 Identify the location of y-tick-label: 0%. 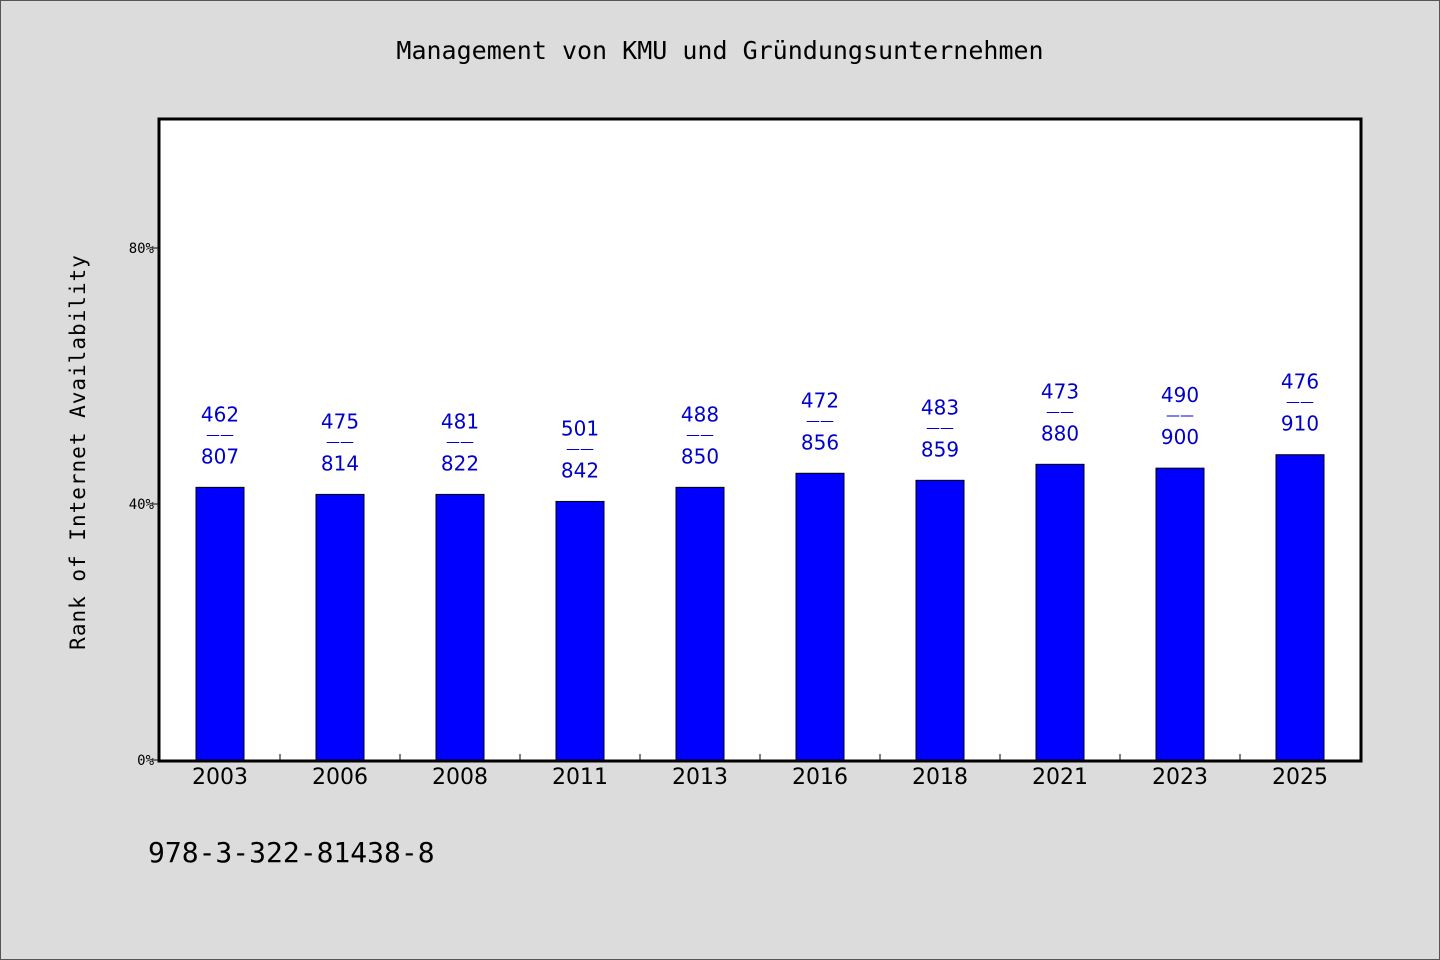
(145, 761).